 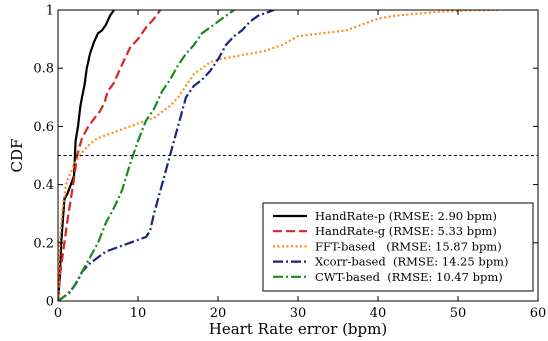 What do you see at coordinates (17, 156) in the screenshot?
I see `y-axis-label: CDF` at bounding box center [17, 156].